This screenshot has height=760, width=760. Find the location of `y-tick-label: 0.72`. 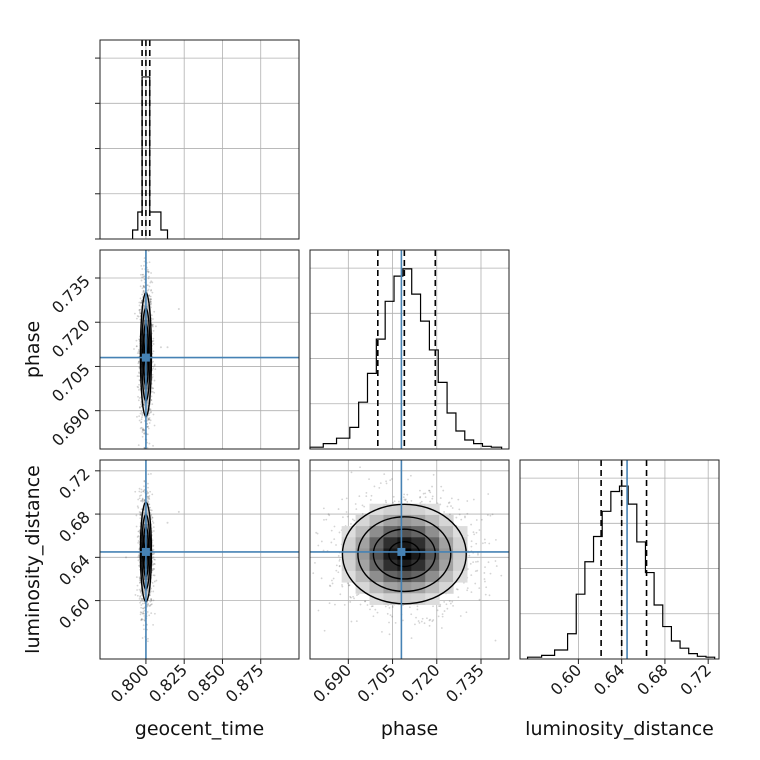

y-tick-label: 0.72 is located at coordinates (74, 483).